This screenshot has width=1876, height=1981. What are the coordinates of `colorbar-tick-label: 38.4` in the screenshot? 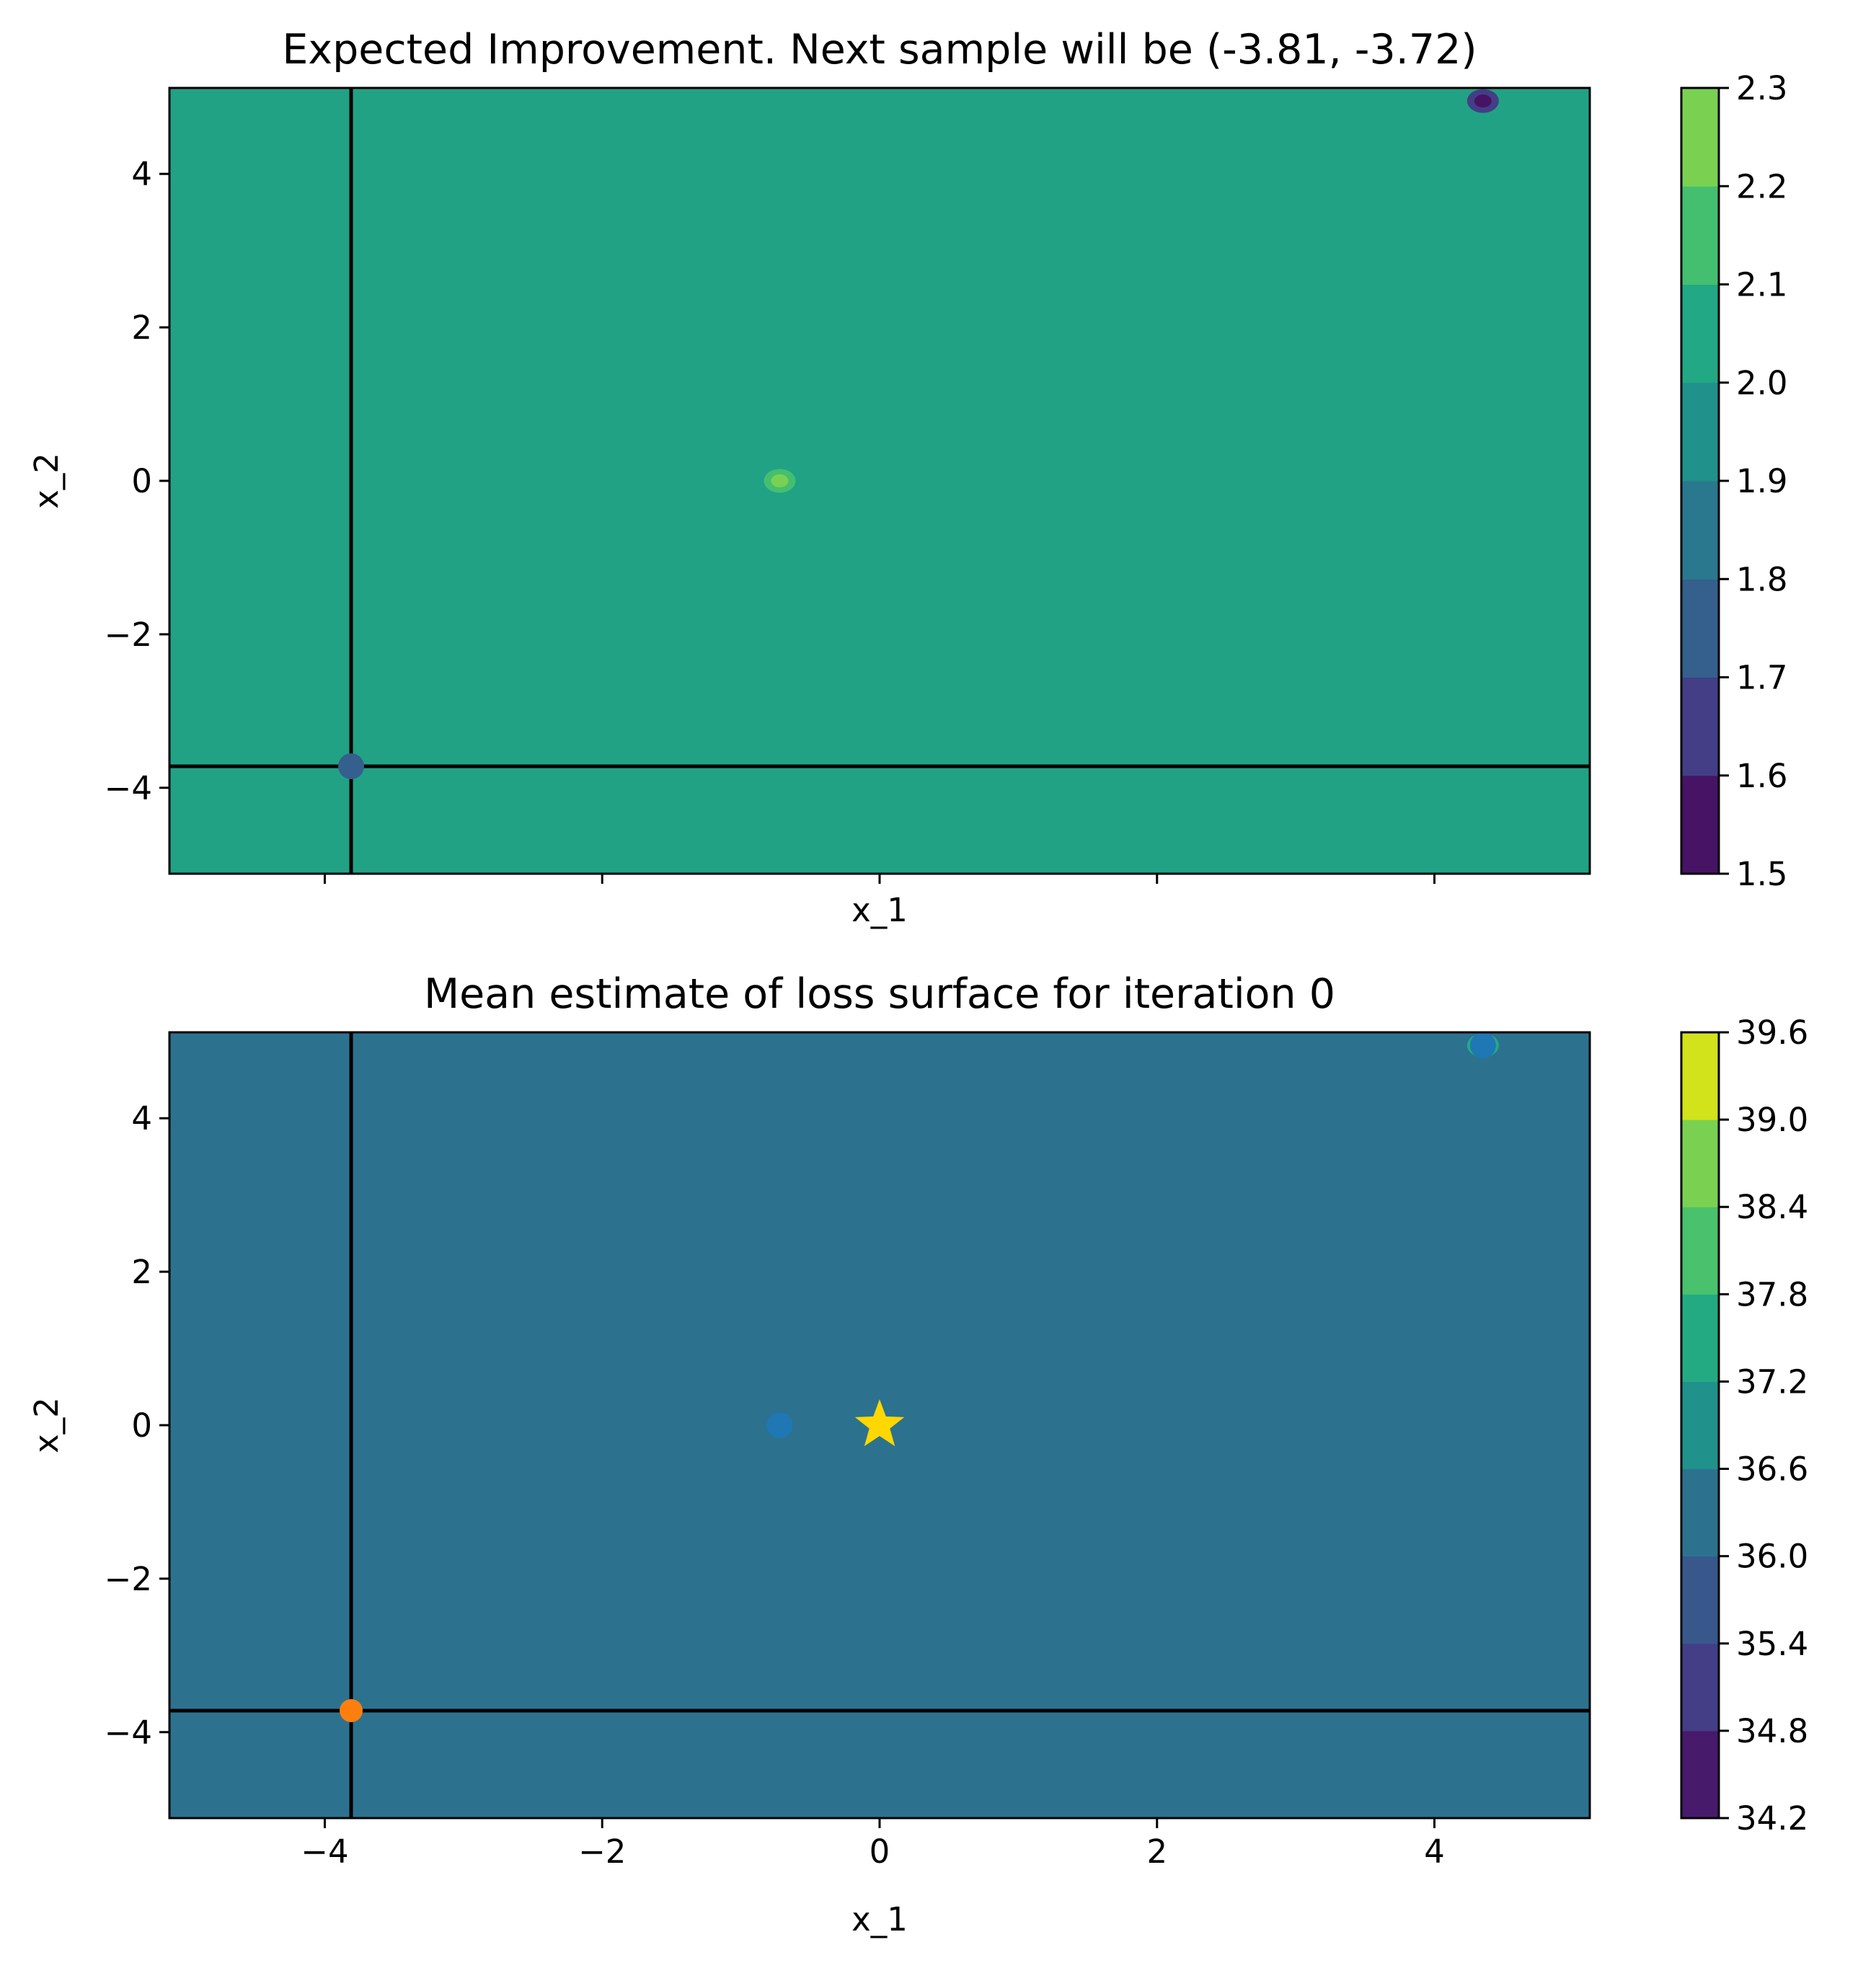 It's located at (1772, 1207).